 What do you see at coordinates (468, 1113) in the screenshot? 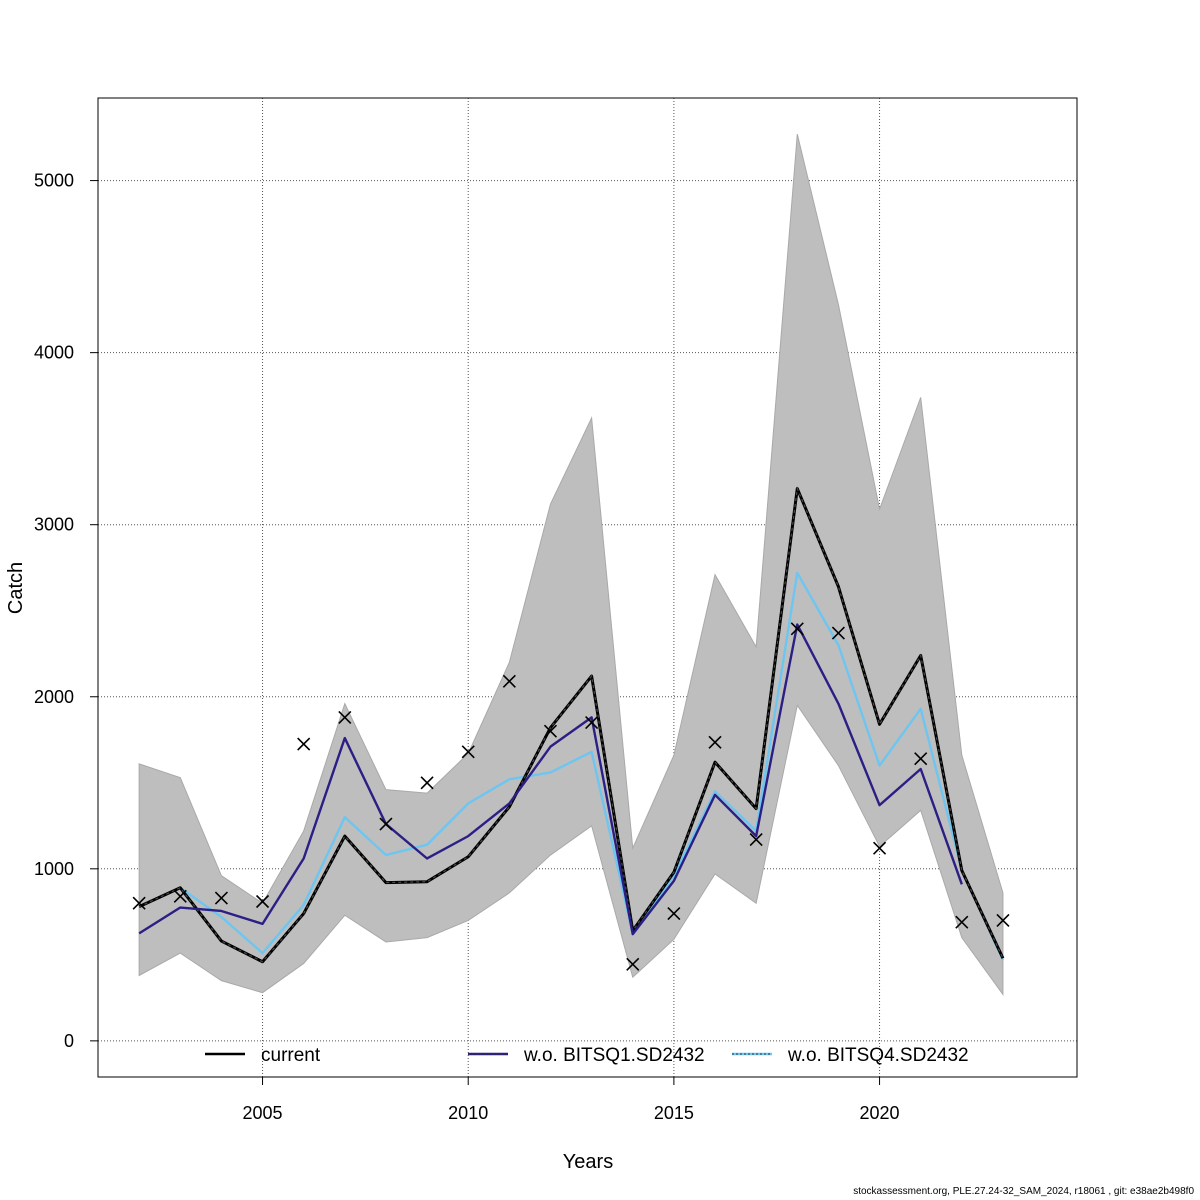
I see `x-tick-label: 2010` at bounding box center [468, 1113].